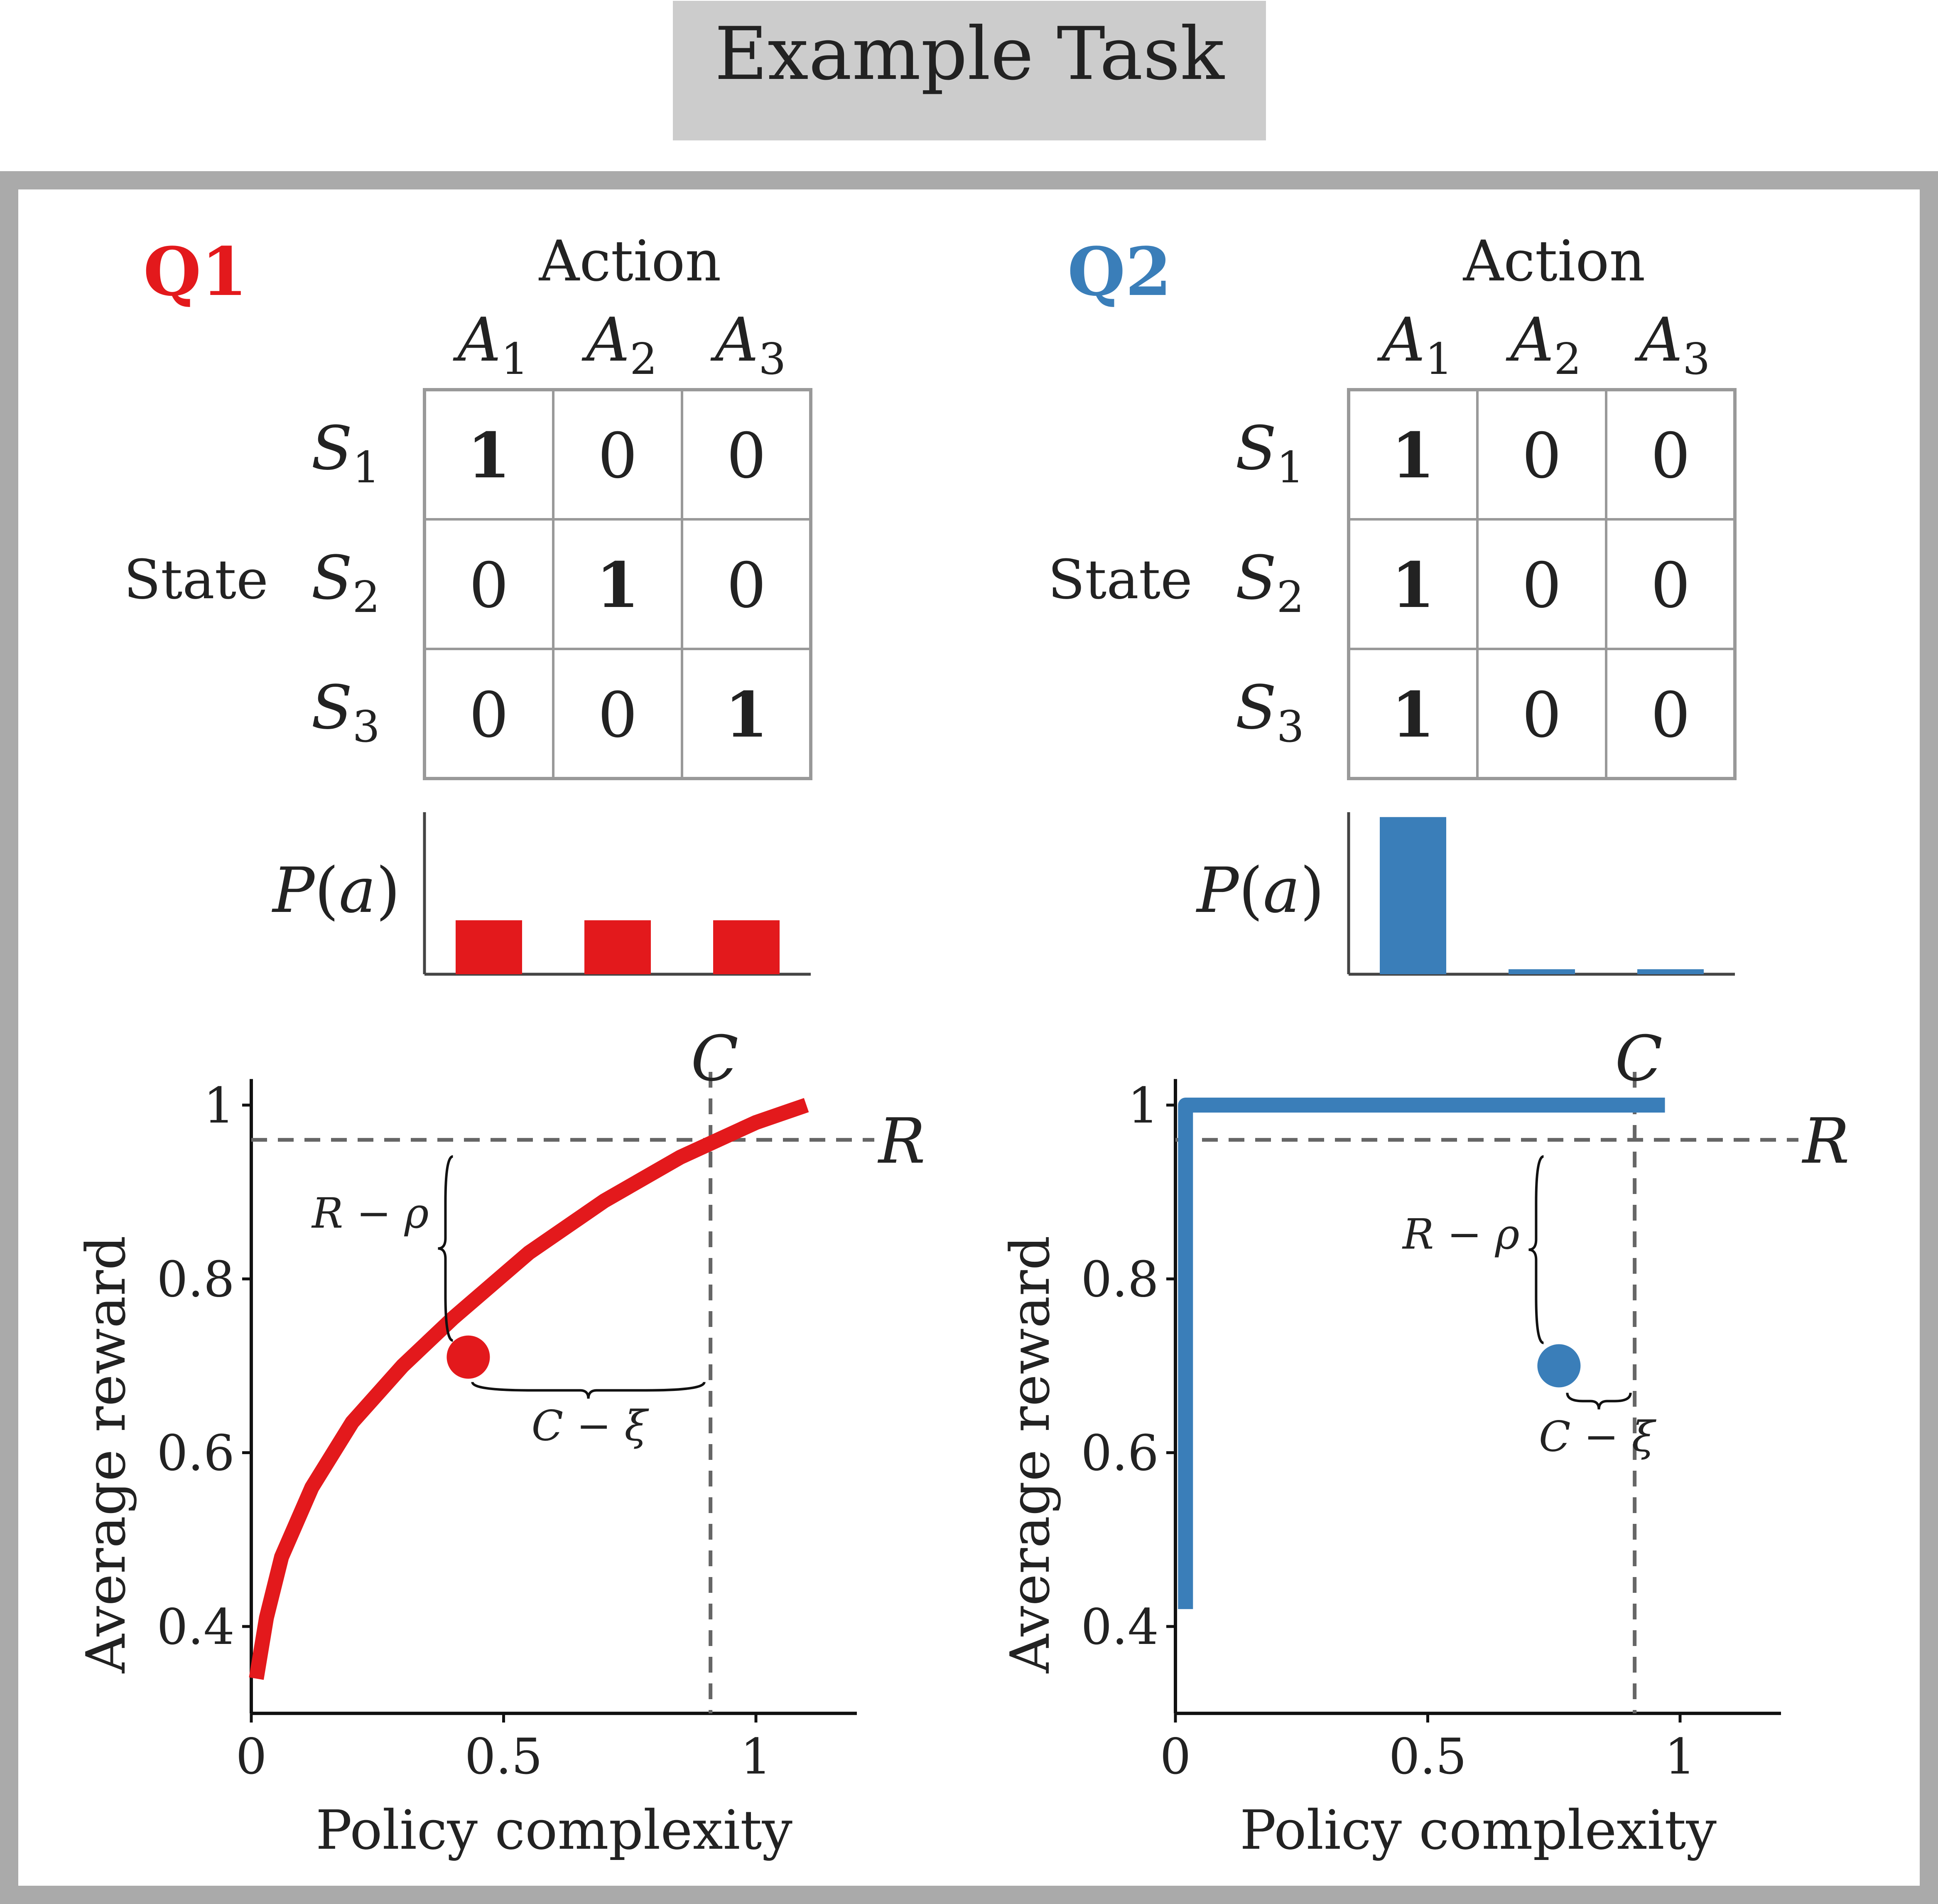 This screenshot has height=1904, width=1938. What do you see at coordinates (1413, 585) in the screenshot?
I see `table-cell-s2-a1: 1` at bounding box center [1413, 585].